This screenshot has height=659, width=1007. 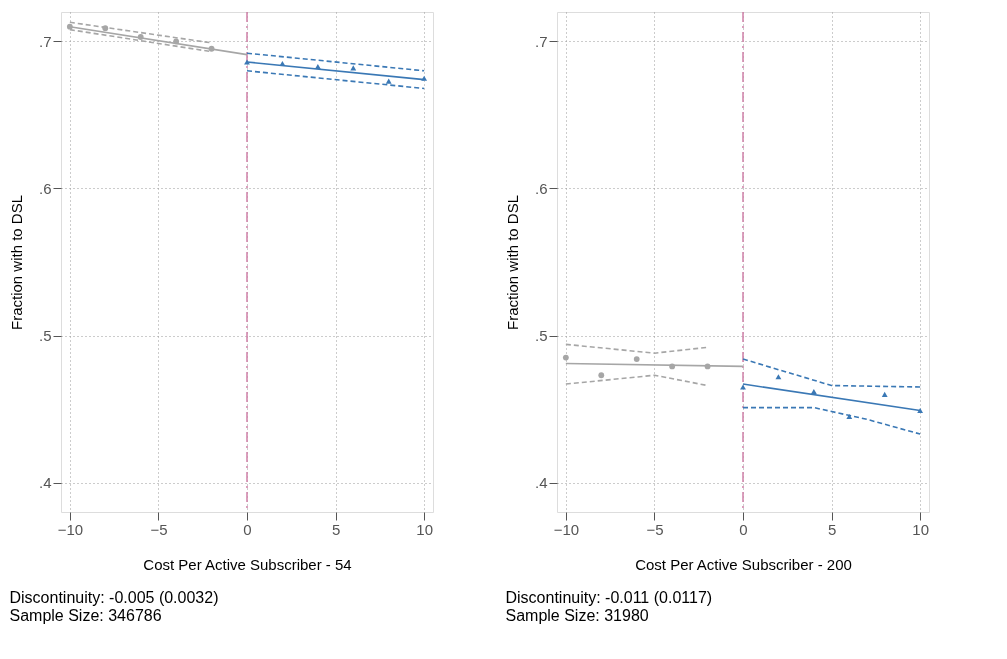 I want to click on x-axis-title: Cost Per Active Subscriber - 200, so click(x=743, y=564).